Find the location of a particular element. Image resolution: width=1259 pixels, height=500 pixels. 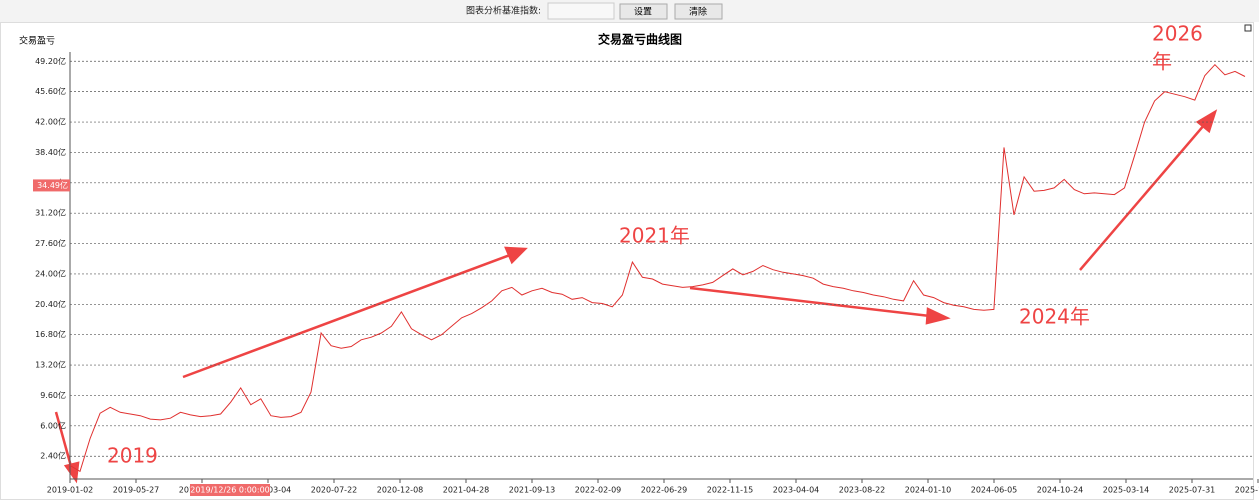

cursor-y-label: 34.49亿 is located at coordinates (52, 185).